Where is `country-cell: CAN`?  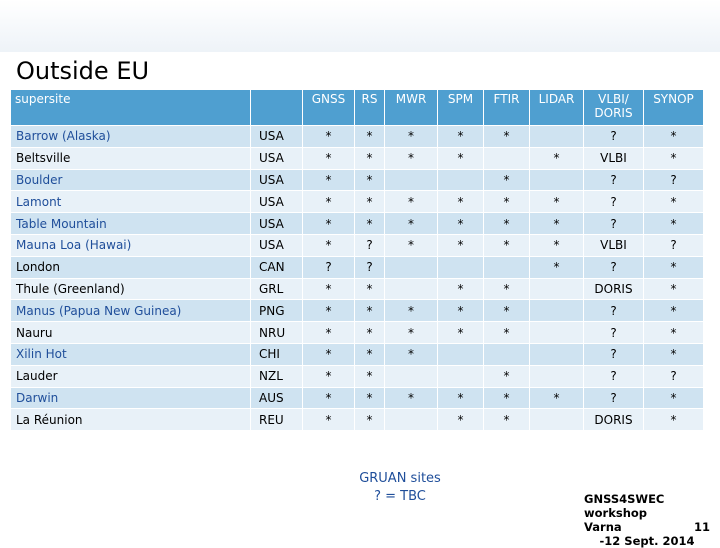 country-cell: CAN is located at coordinates (276, 267).